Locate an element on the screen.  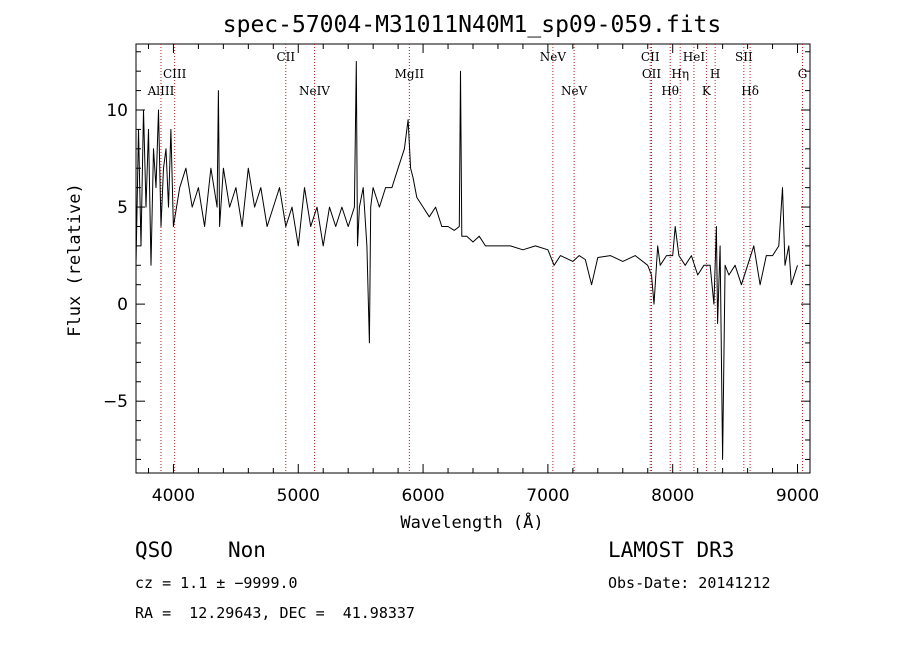
y-tick-label: −5 is located at coordinates (115, 402).